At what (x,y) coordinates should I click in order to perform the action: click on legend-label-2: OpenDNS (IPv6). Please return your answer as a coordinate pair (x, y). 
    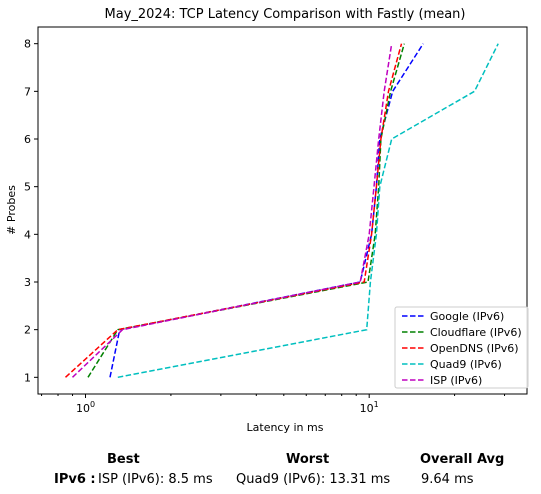
    Looking at the image, I should click on (474, 348).